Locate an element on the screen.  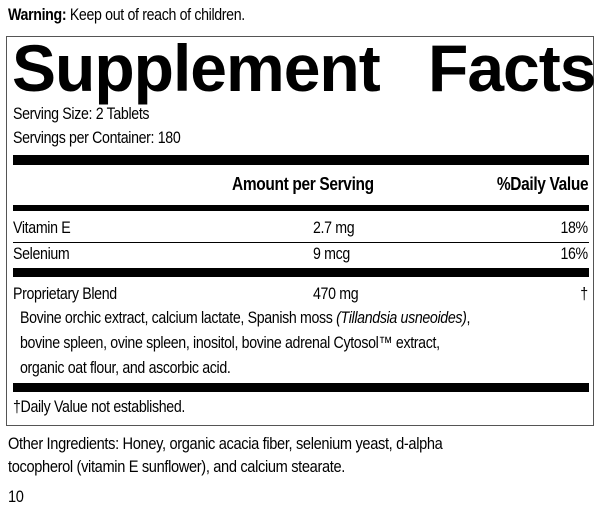
warning-text: Keep out of reach of children. is located at coordinates (157, 15).